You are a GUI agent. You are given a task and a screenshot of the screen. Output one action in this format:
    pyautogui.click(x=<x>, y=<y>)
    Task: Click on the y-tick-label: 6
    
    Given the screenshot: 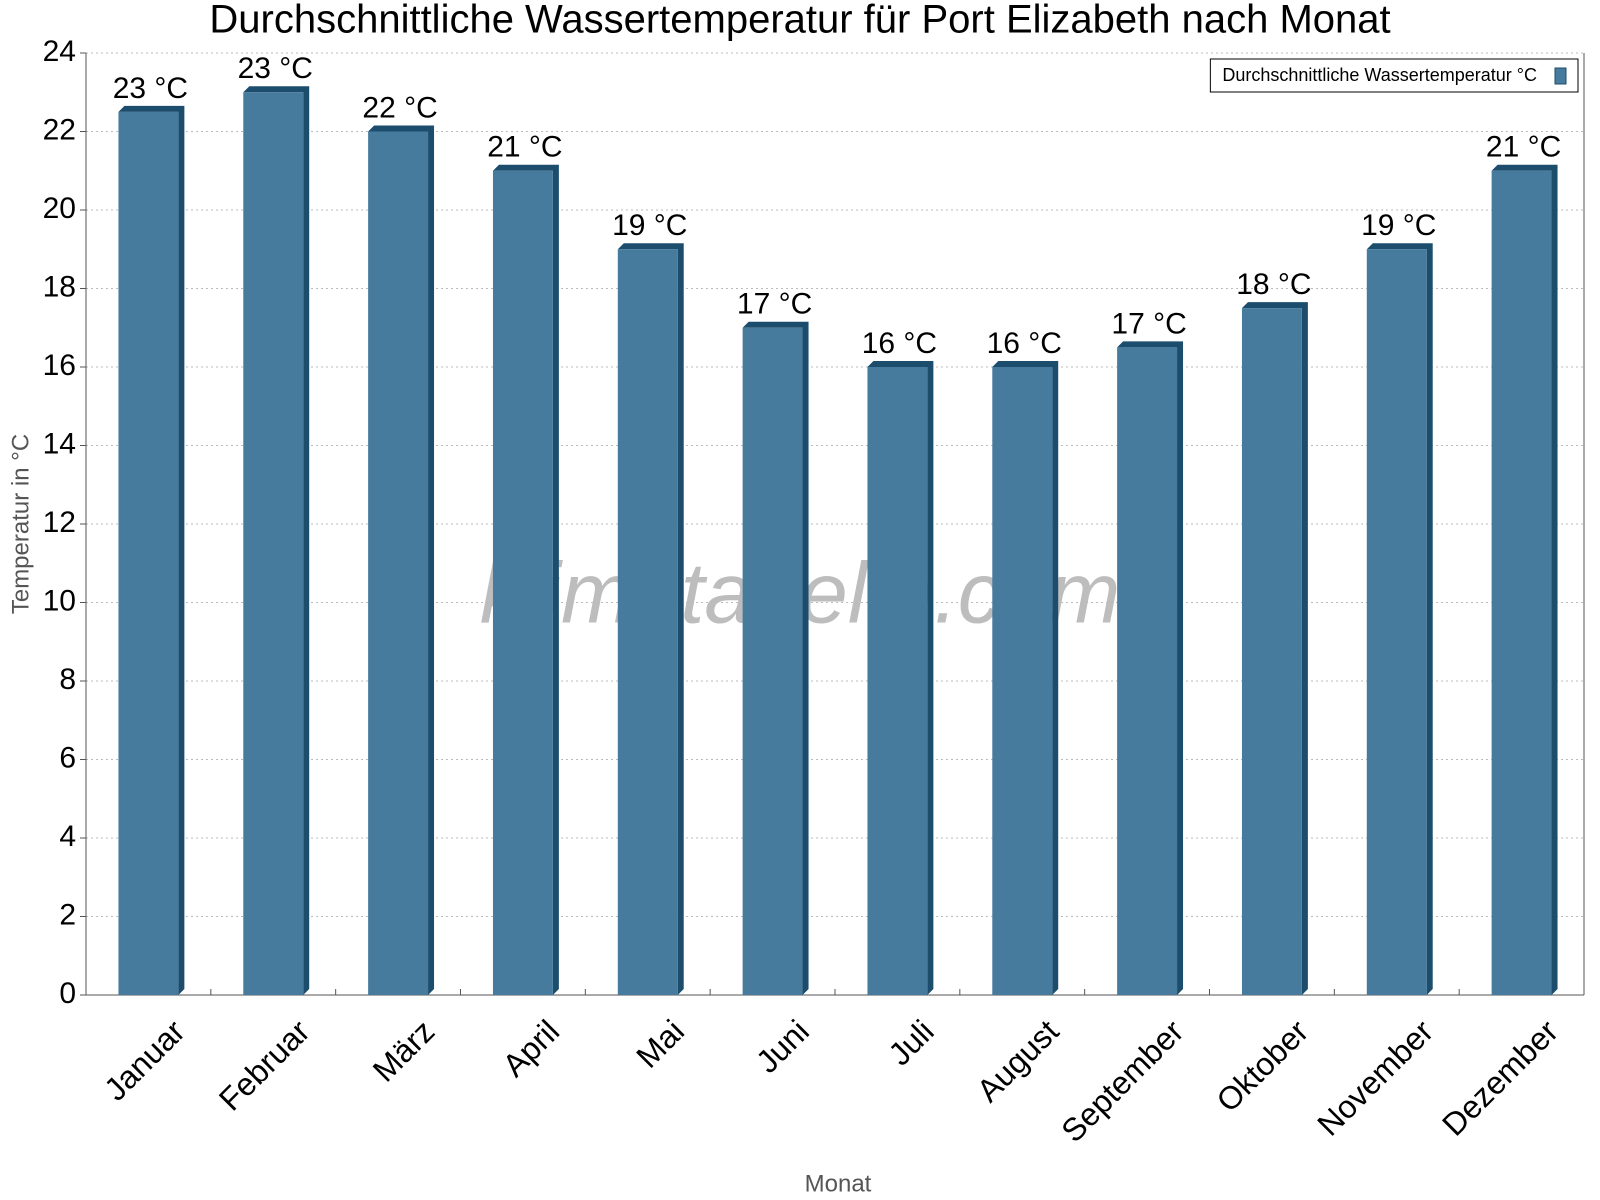 What is the action you would take?
    pyautogui.click(x=67, y=757)
    